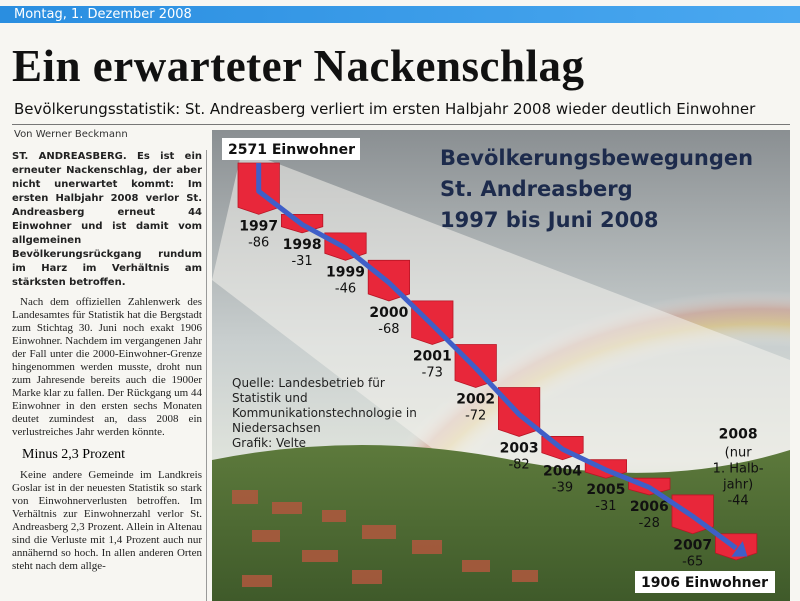 This screenshot has height=601, width=800. What do you see at coordinates (432, 372) in the screenshot?
I see `value-label: -73` at bounding box center [432, 372].